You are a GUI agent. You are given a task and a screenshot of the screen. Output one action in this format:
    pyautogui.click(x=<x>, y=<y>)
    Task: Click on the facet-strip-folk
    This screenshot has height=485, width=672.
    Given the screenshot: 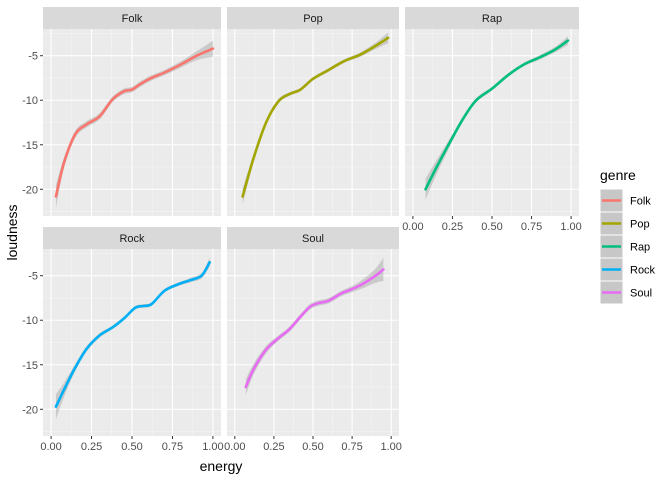 What is the action you would take?
    pyautogui.click(x=132, y=18)
    